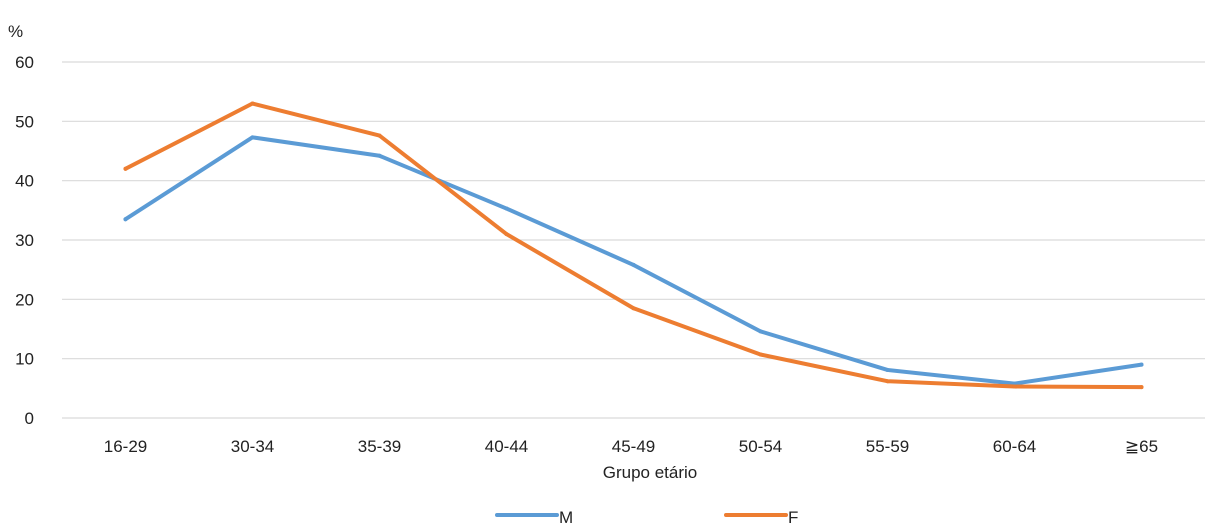 This screenshot has width=1230, height=527. Describe the element at coordinates (761, 517) in the screenshot. I see `legend-item-f: F` at that location.